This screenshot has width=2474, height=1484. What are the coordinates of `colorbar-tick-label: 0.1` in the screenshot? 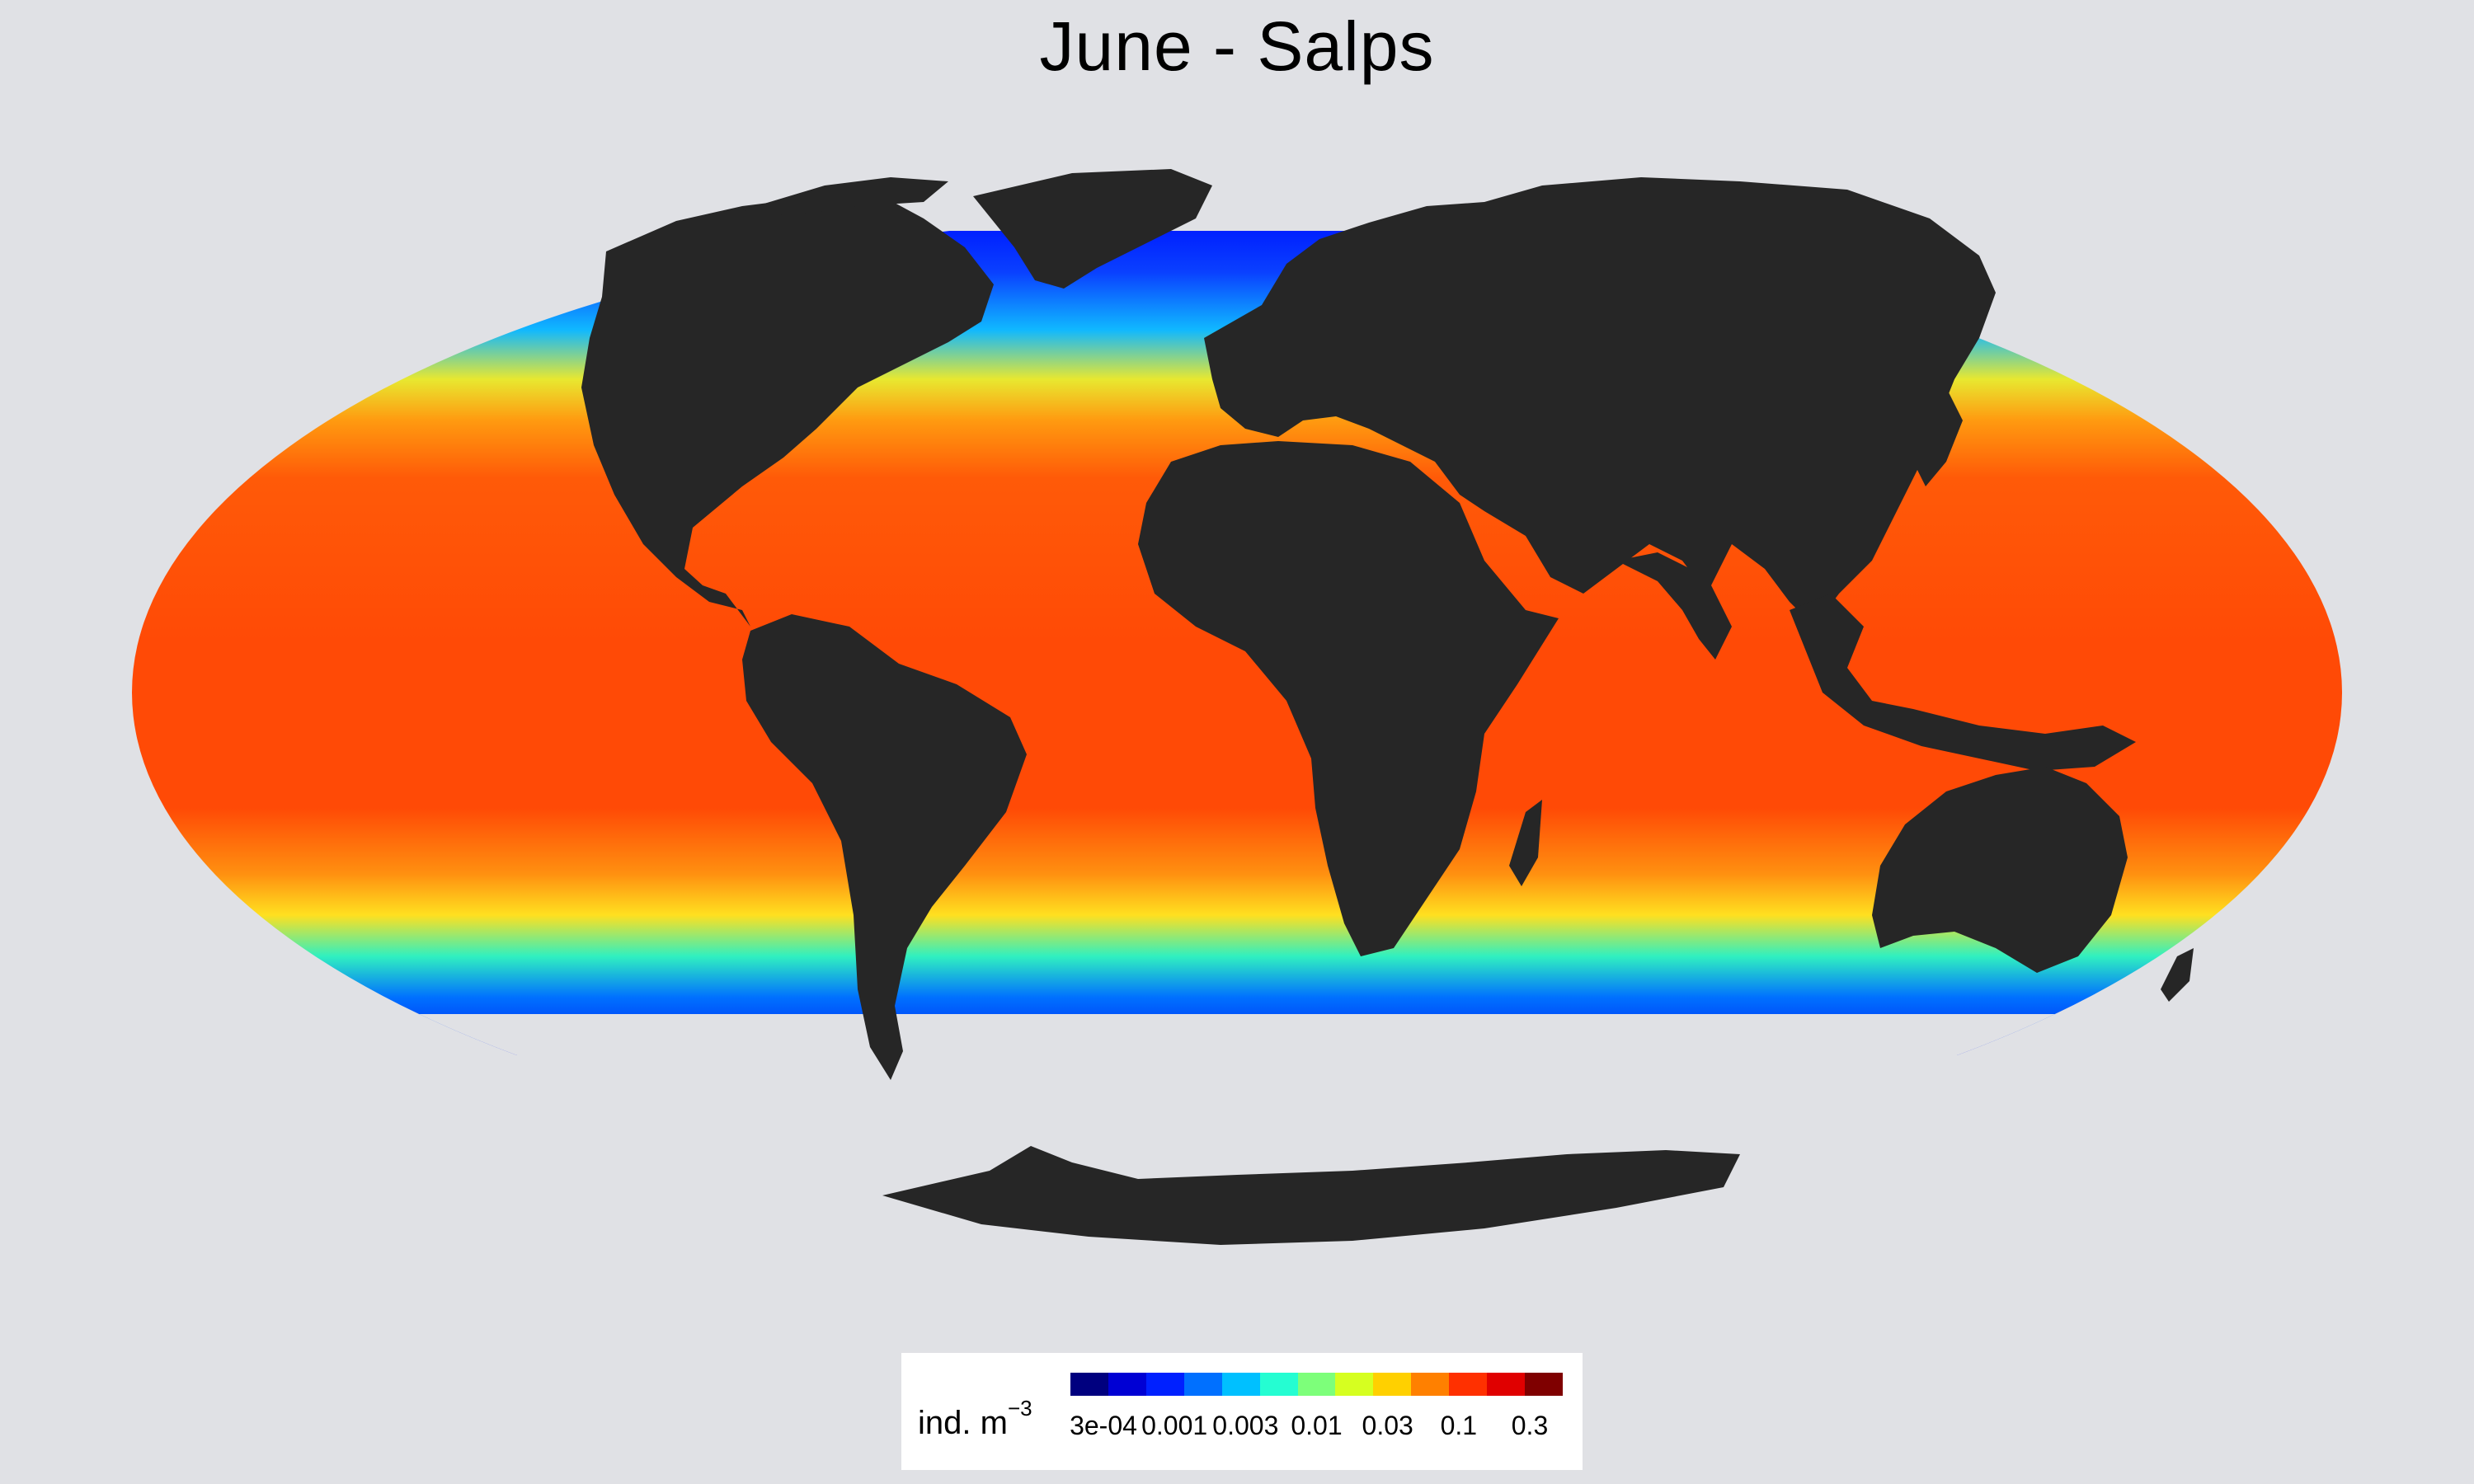 It's located at (1459, 1426).